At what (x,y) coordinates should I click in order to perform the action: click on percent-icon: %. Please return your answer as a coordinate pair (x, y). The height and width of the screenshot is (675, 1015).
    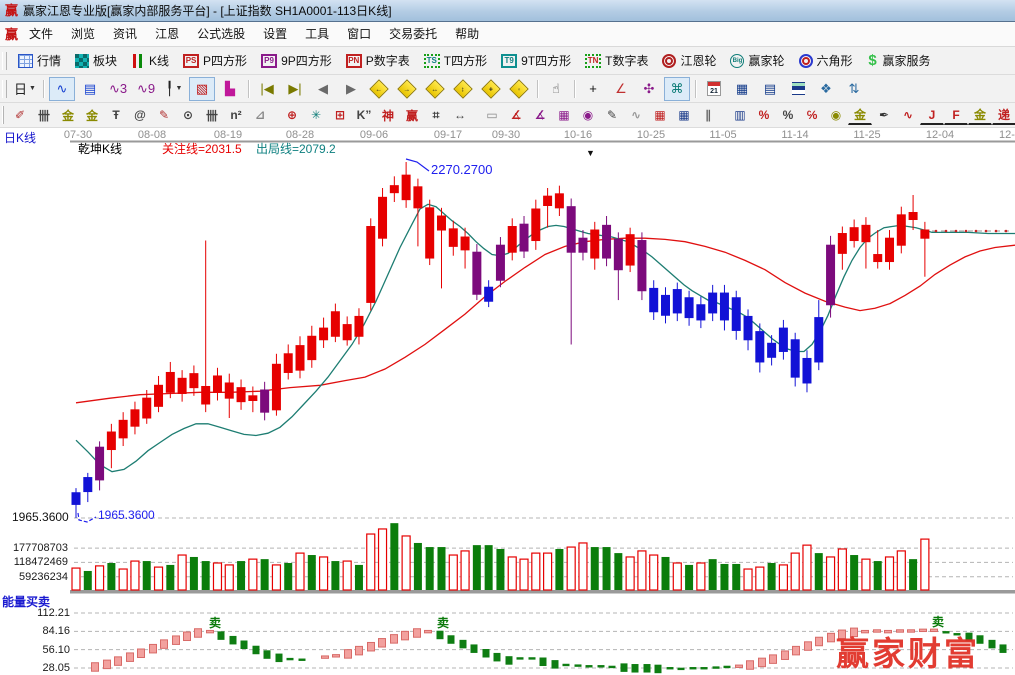
    Looking at the image, I should click on (788, 115).